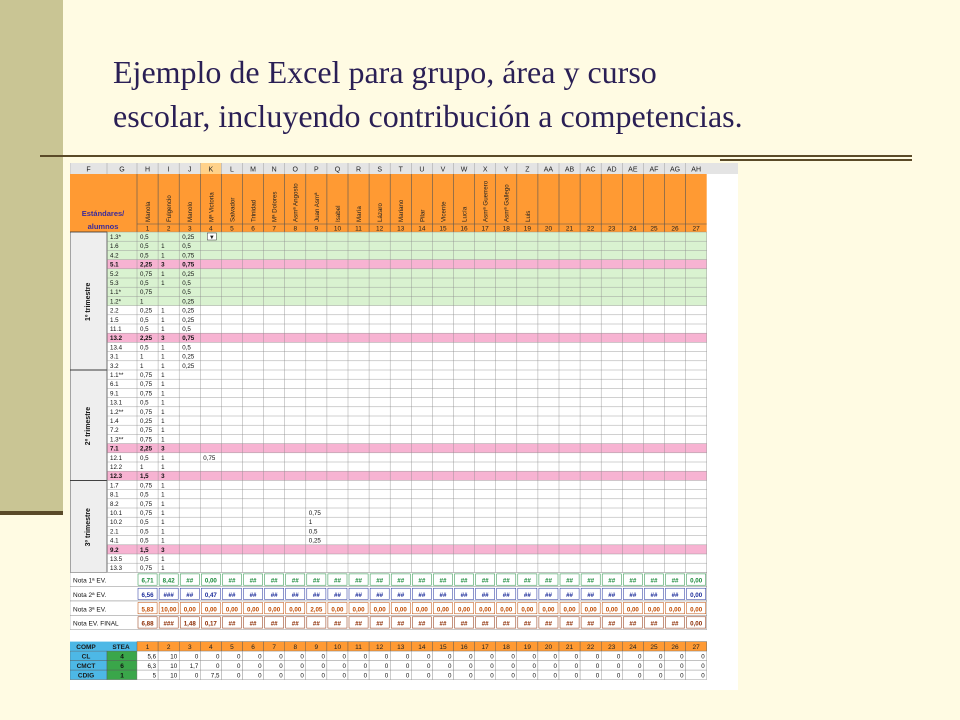 Image resolution: width=960 pixels, height=720 pixels. Describe the element at coordinates (169, 581) in the screenshot. I see `note-value: 8,42` at that location.